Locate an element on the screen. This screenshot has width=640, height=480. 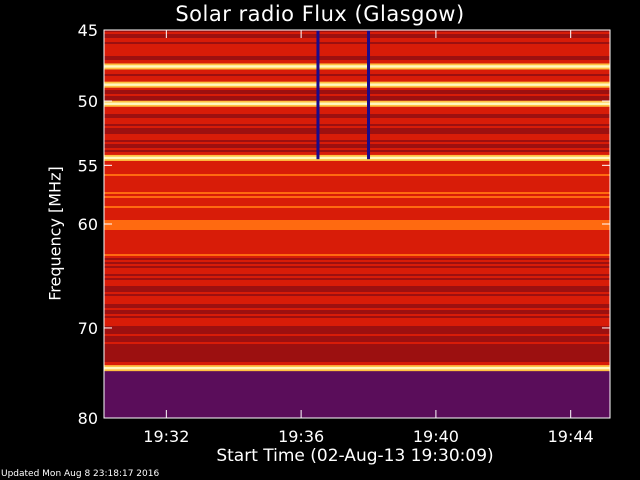
y-axis-label: Frequency [MHz] is located at coordinates (55, 233).